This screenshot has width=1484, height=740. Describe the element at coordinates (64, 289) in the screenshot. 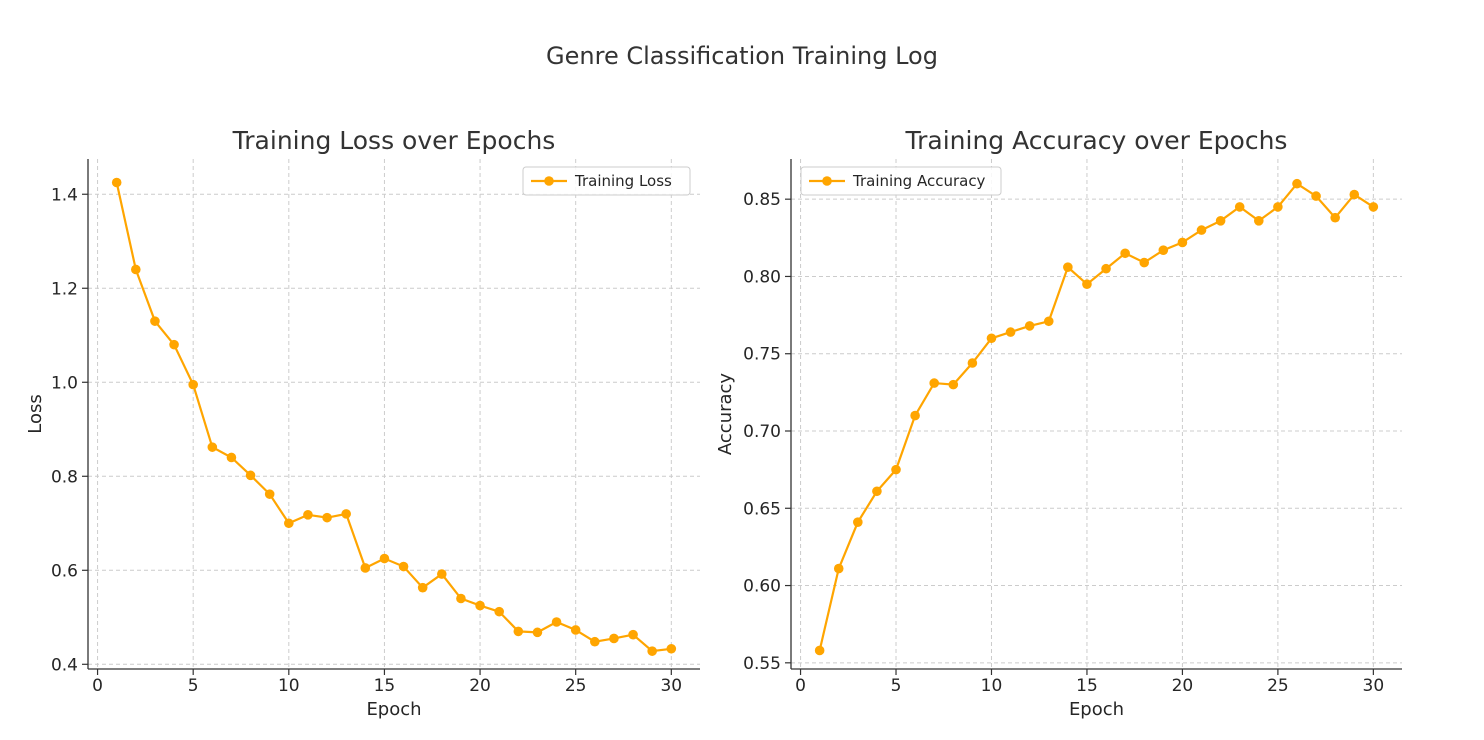

I see `y-tick-label: 1.2` at that location.